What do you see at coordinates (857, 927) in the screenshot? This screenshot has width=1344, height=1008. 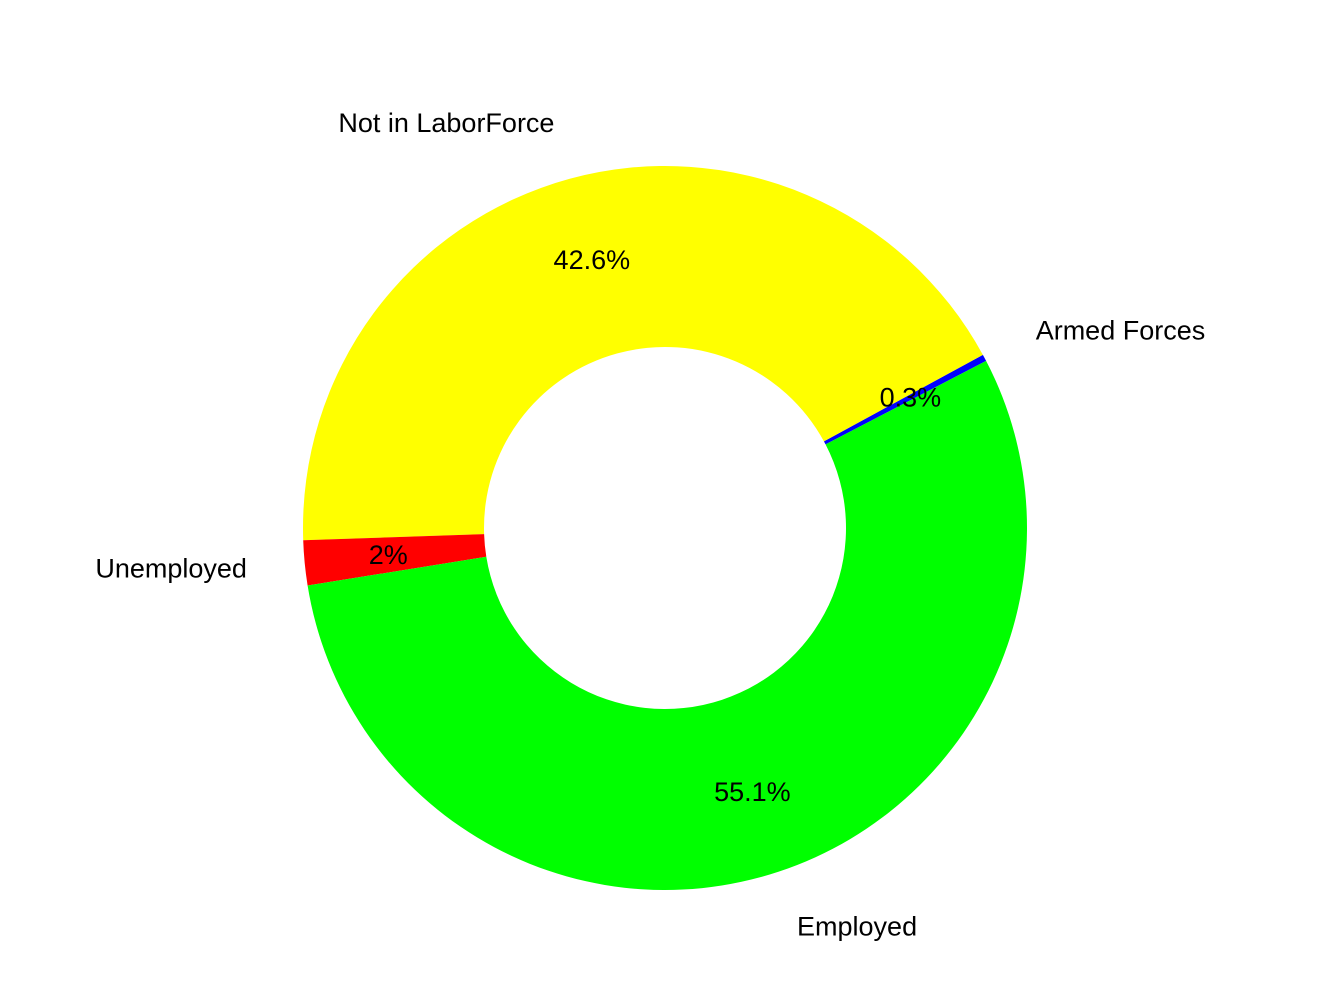 I see `category-label-employed: Employed` at bounding box center [857, 927].